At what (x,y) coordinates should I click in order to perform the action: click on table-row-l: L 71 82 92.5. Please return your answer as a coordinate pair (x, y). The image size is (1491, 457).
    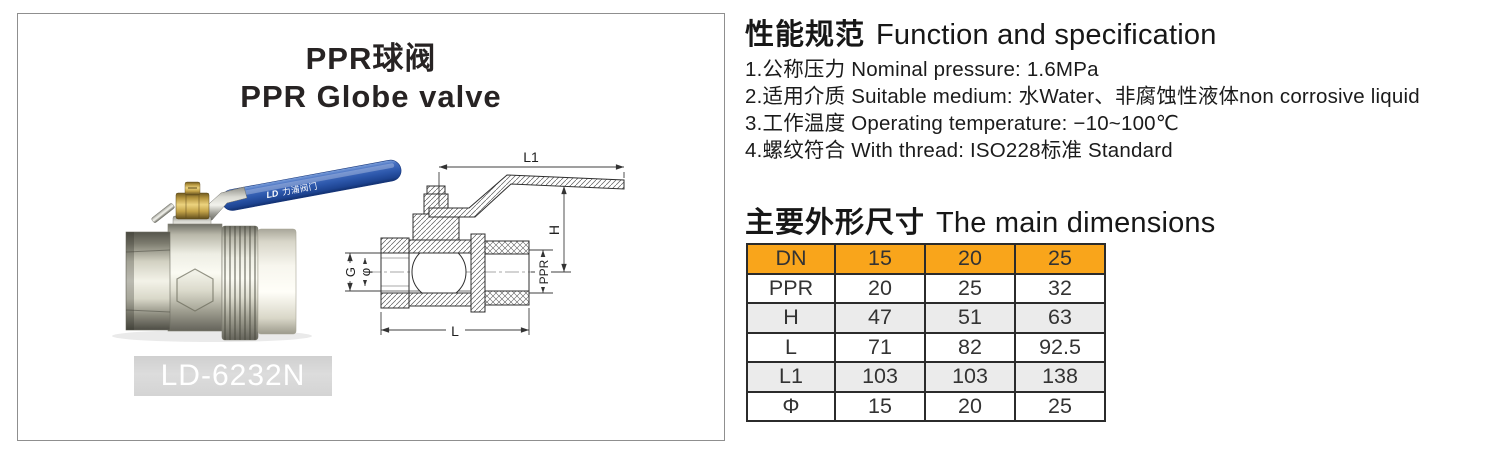
    Looking at the image, I should click on (926, 347).